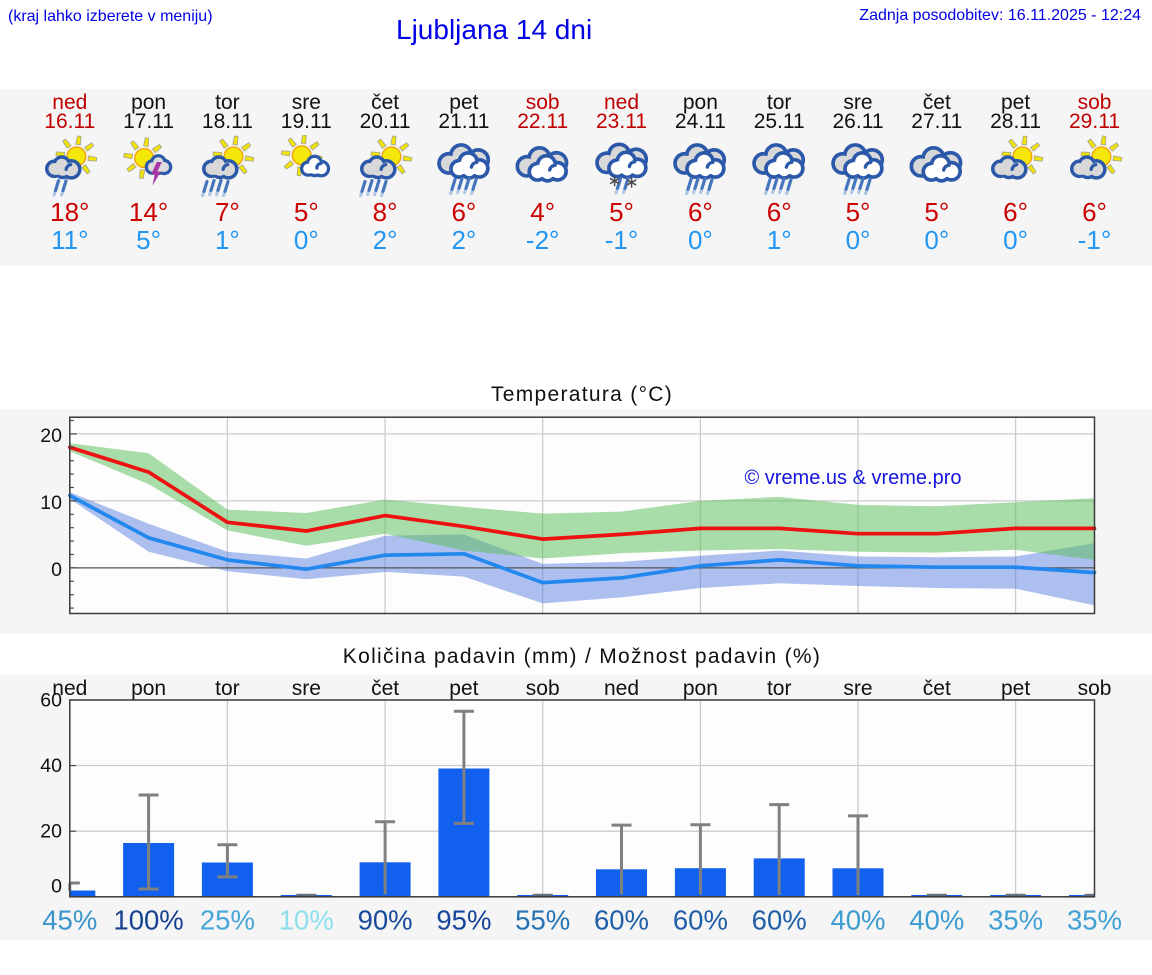  I want to click on svg-text: 25%, so click(227, 919).